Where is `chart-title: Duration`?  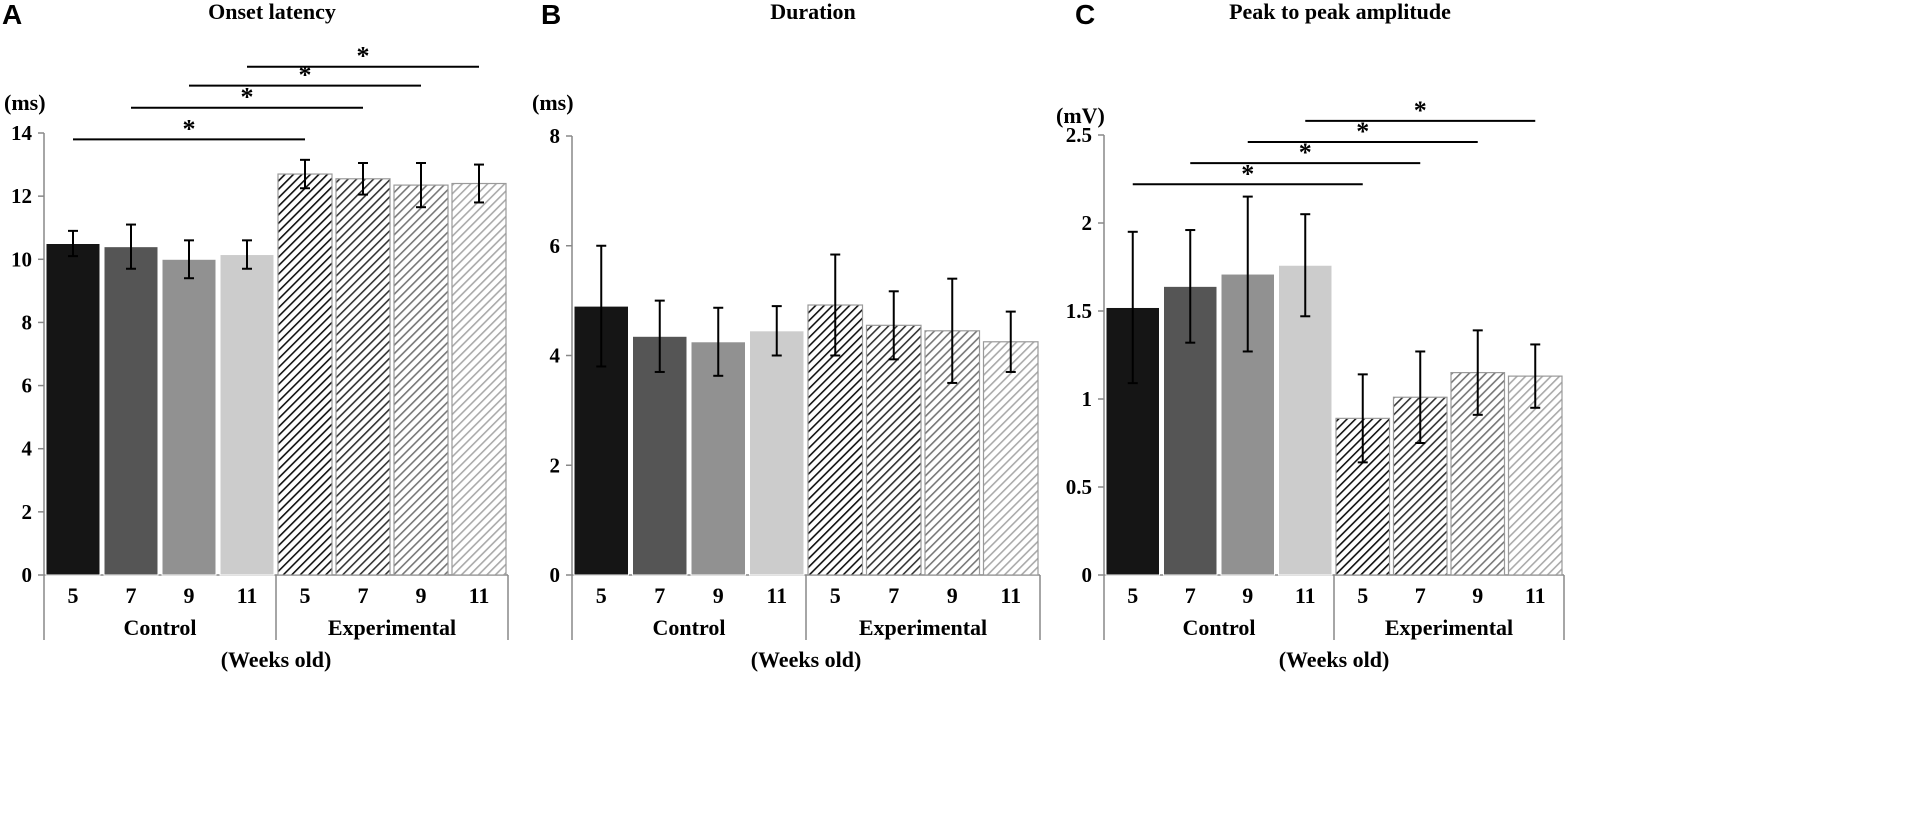 chart-title: Duration is located at coordinates (813, 12).